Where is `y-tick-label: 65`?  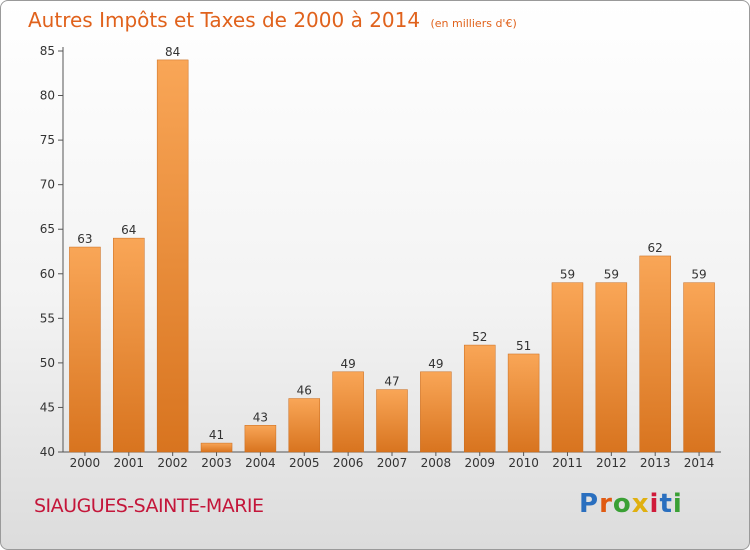 y-tick-label: 65 is located at coordinates (47, 229).